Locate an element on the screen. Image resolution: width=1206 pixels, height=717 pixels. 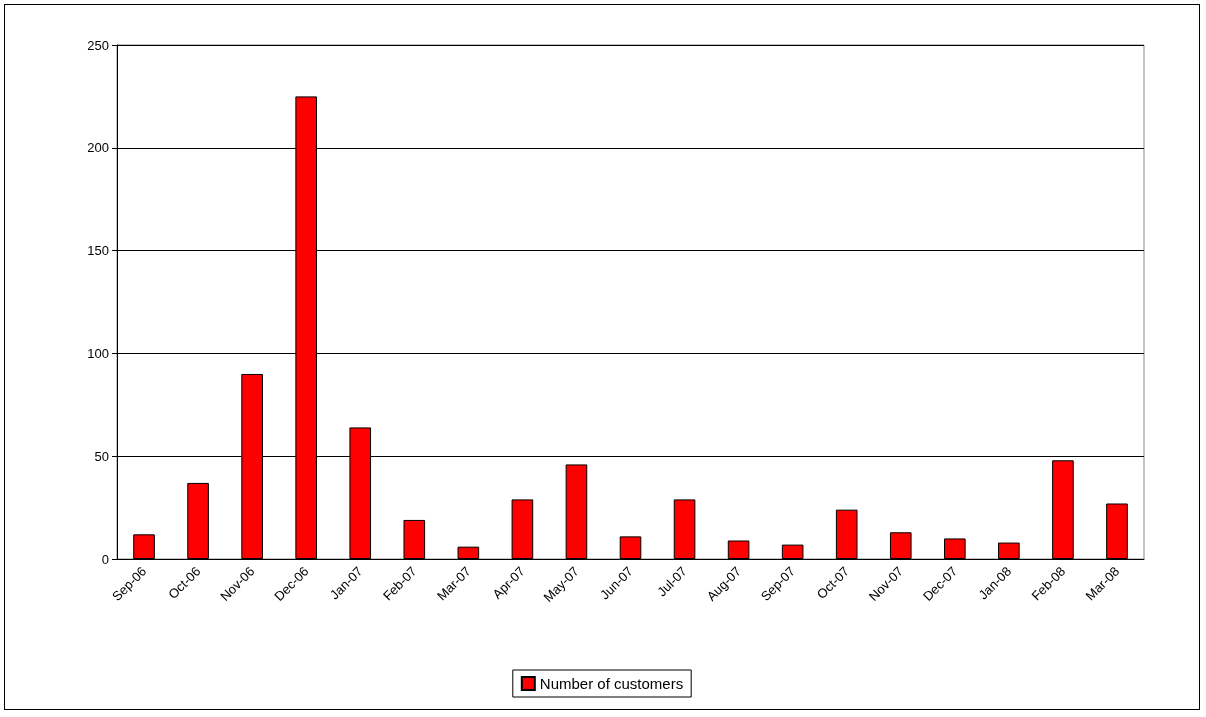
legend-label: Number of customers is located at coordinates (611, 683).